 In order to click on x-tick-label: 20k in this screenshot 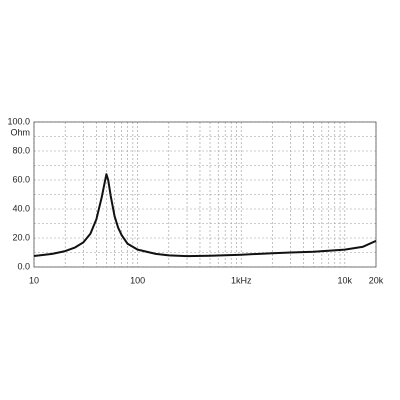, I will do `click(376, 280)`.